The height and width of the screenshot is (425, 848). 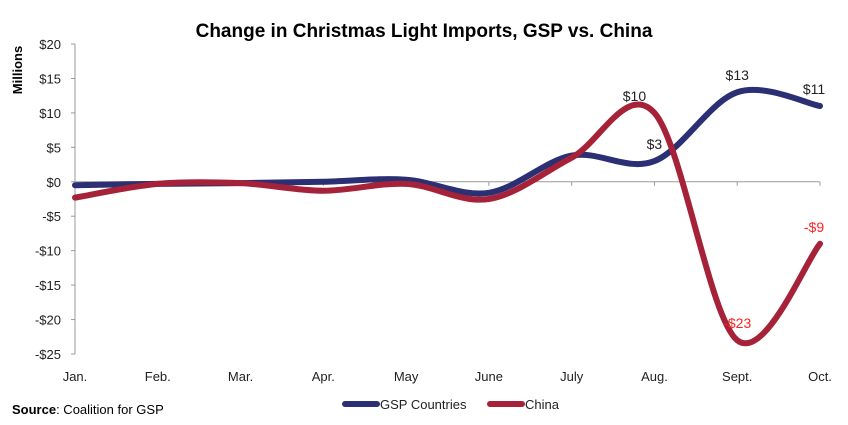 What do you see at coordinates (50, 113) in the screenshot?
I see `y-tick-label: $10` at bounding box center [50, 113].